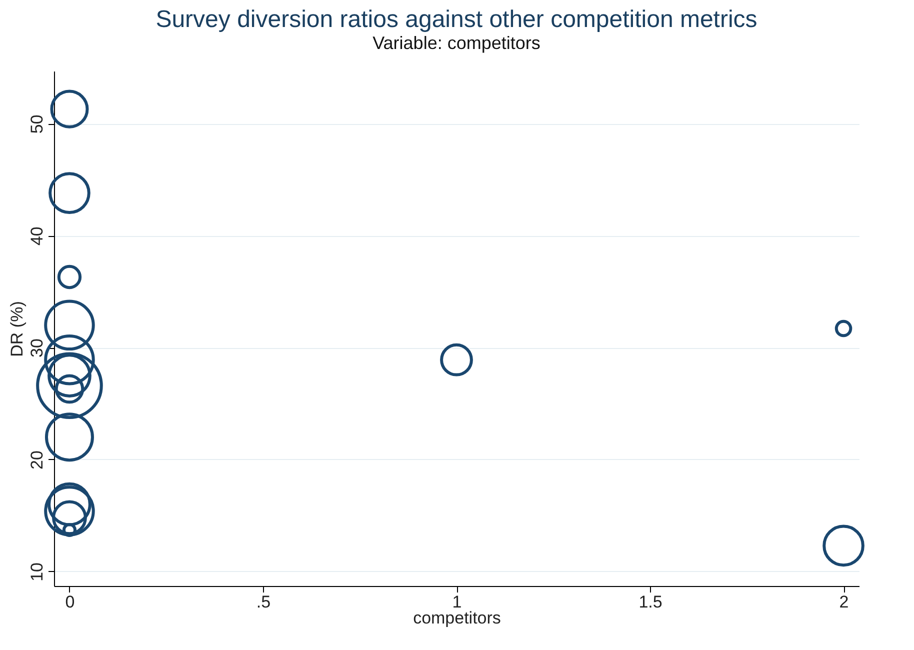  Describe the element at coordinates (844, 602) in the screenshot. I see `x-tick-label: 2` at that location.